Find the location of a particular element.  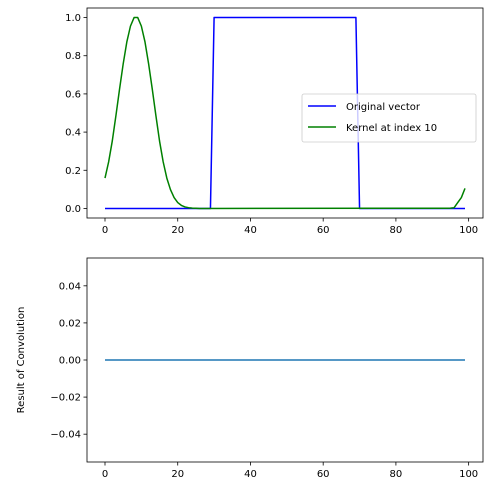

y-axis-label: Result of Convolution is located at coordinates (21, 360).